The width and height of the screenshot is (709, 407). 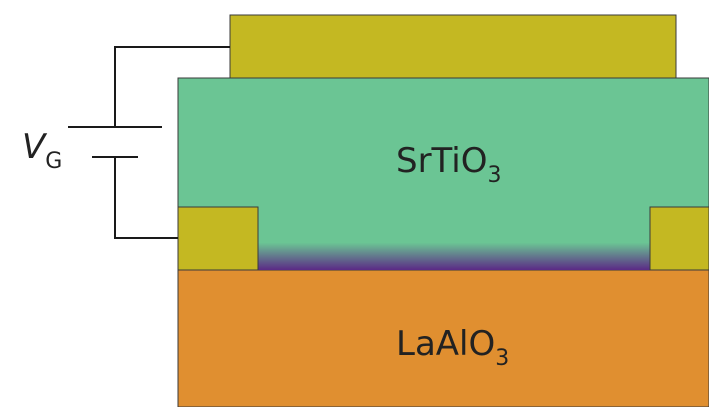 What do you see at coordinates (53, 161) in the screenshot?
I see `gate-voltage-sub: G` at bounding box center [53, 161].